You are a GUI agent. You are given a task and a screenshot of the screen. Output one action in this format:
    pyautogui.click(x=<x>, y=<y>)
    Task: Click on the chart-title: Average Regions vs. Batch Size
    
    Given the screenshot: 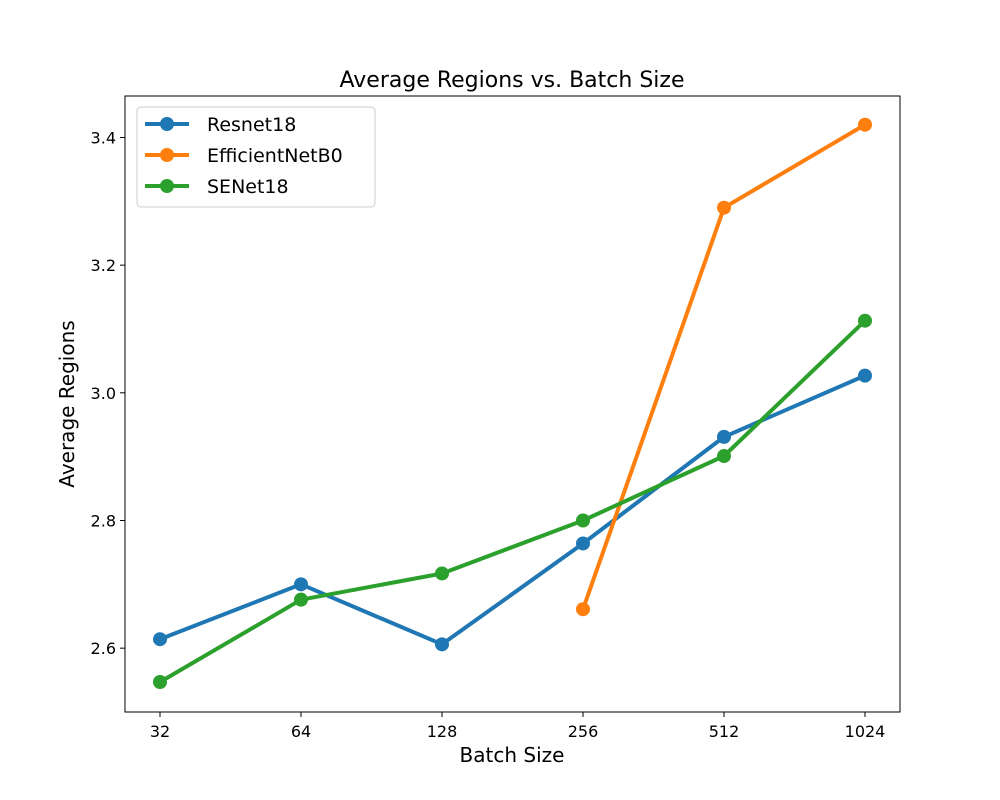 What is the action you would take?
    pyautogui.click(x=512, y=80)
    